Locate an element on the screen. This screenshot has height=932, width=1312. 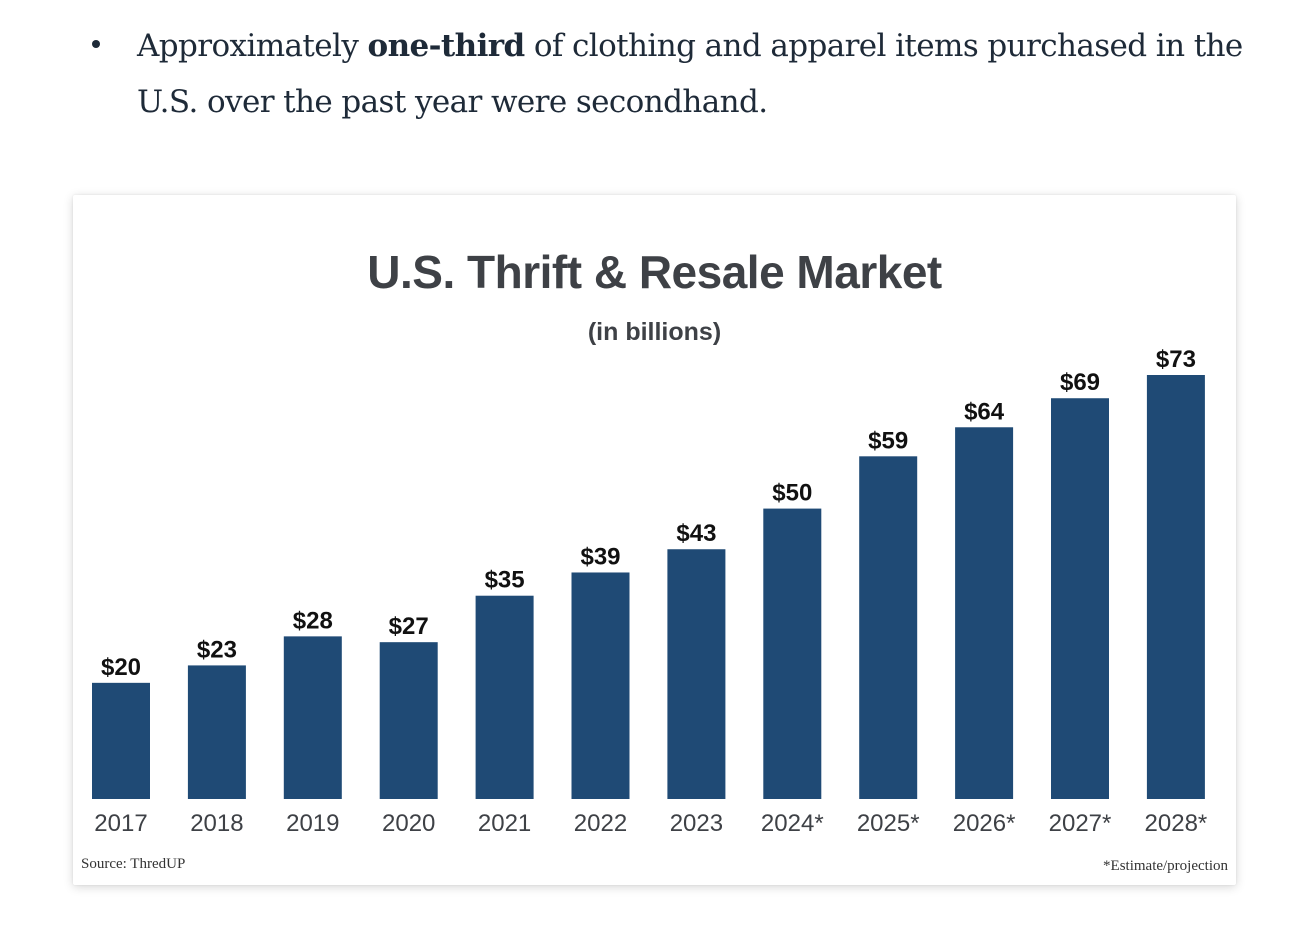
estimate-footnote: *Estimate/projection is located at coordinates (1165, 866).